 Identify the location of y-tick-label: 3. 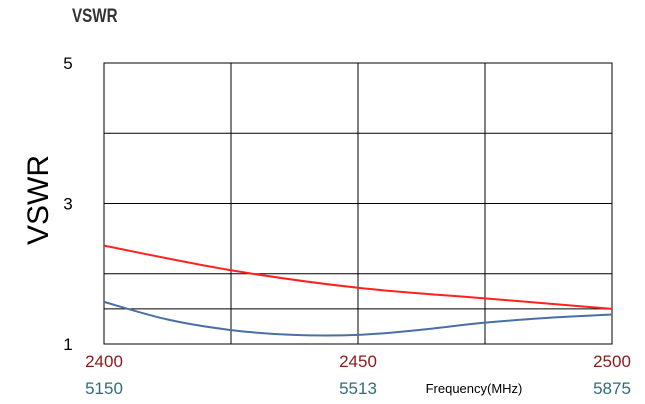
(67, 204).